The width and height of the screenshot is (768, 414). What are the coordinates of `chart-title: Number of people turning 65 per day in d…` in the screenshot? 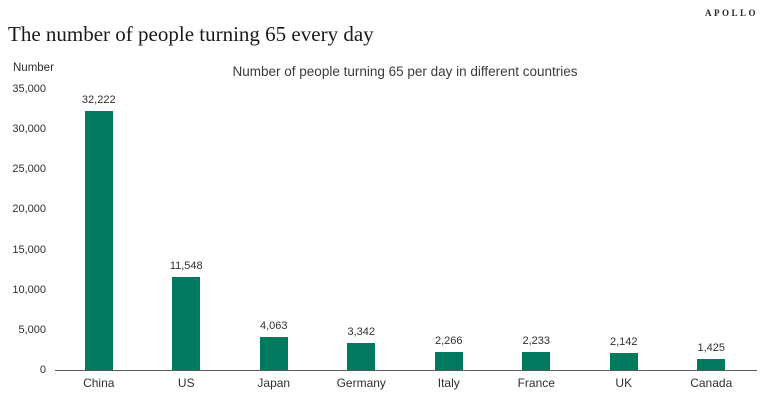 It's located at (405, 71).